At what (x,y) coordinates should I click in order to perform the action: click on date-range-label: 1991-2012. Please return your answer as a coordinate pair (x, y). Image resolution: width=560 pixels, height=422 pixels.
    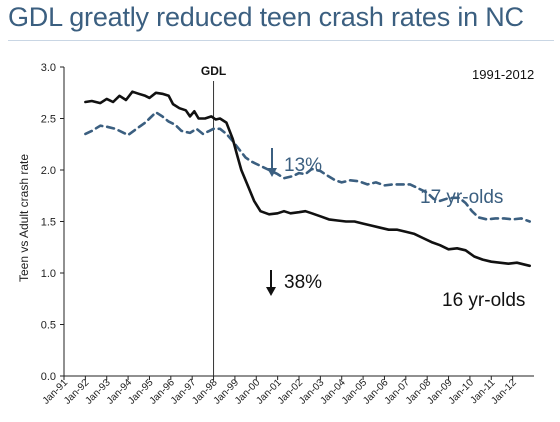
    Looking at the image, I should click on (503, 74).